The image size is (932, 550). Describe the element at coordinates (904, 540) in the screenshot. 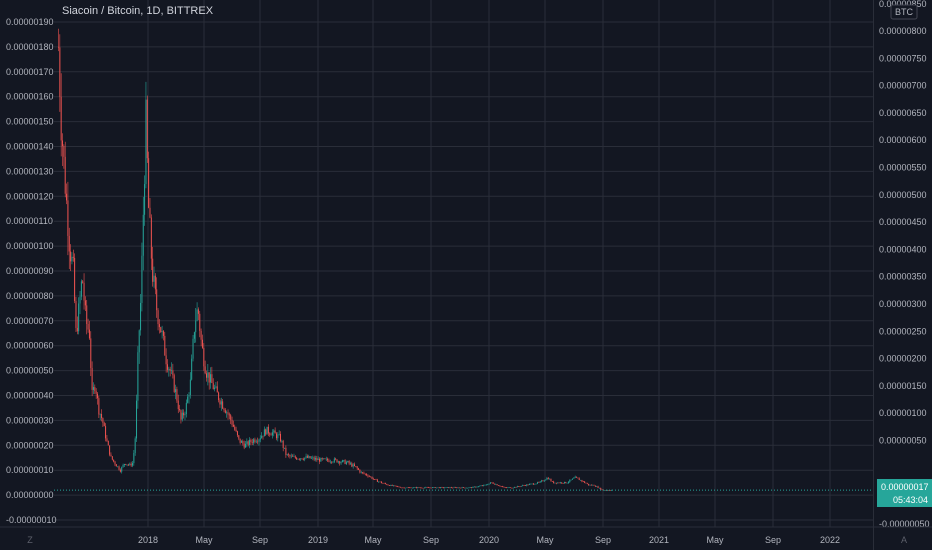

I see `auto-scale-toggle: A` at that location.